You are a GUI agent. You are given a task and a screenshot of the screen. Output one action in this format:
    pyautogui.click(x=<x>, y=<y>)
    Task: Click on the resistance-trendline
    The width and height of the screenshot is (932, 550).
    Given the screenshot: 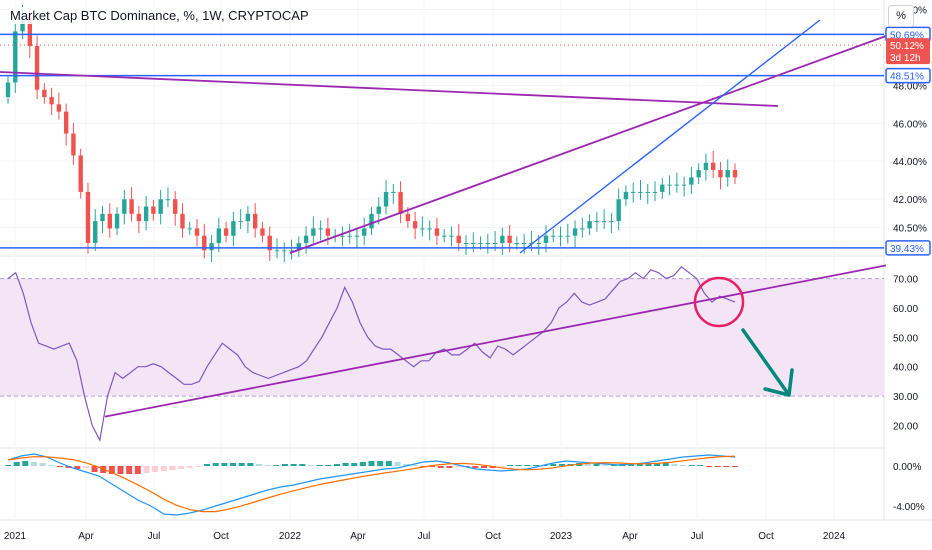 What is the action you would take?
    pyautogui.click(x=389, y=89)
    